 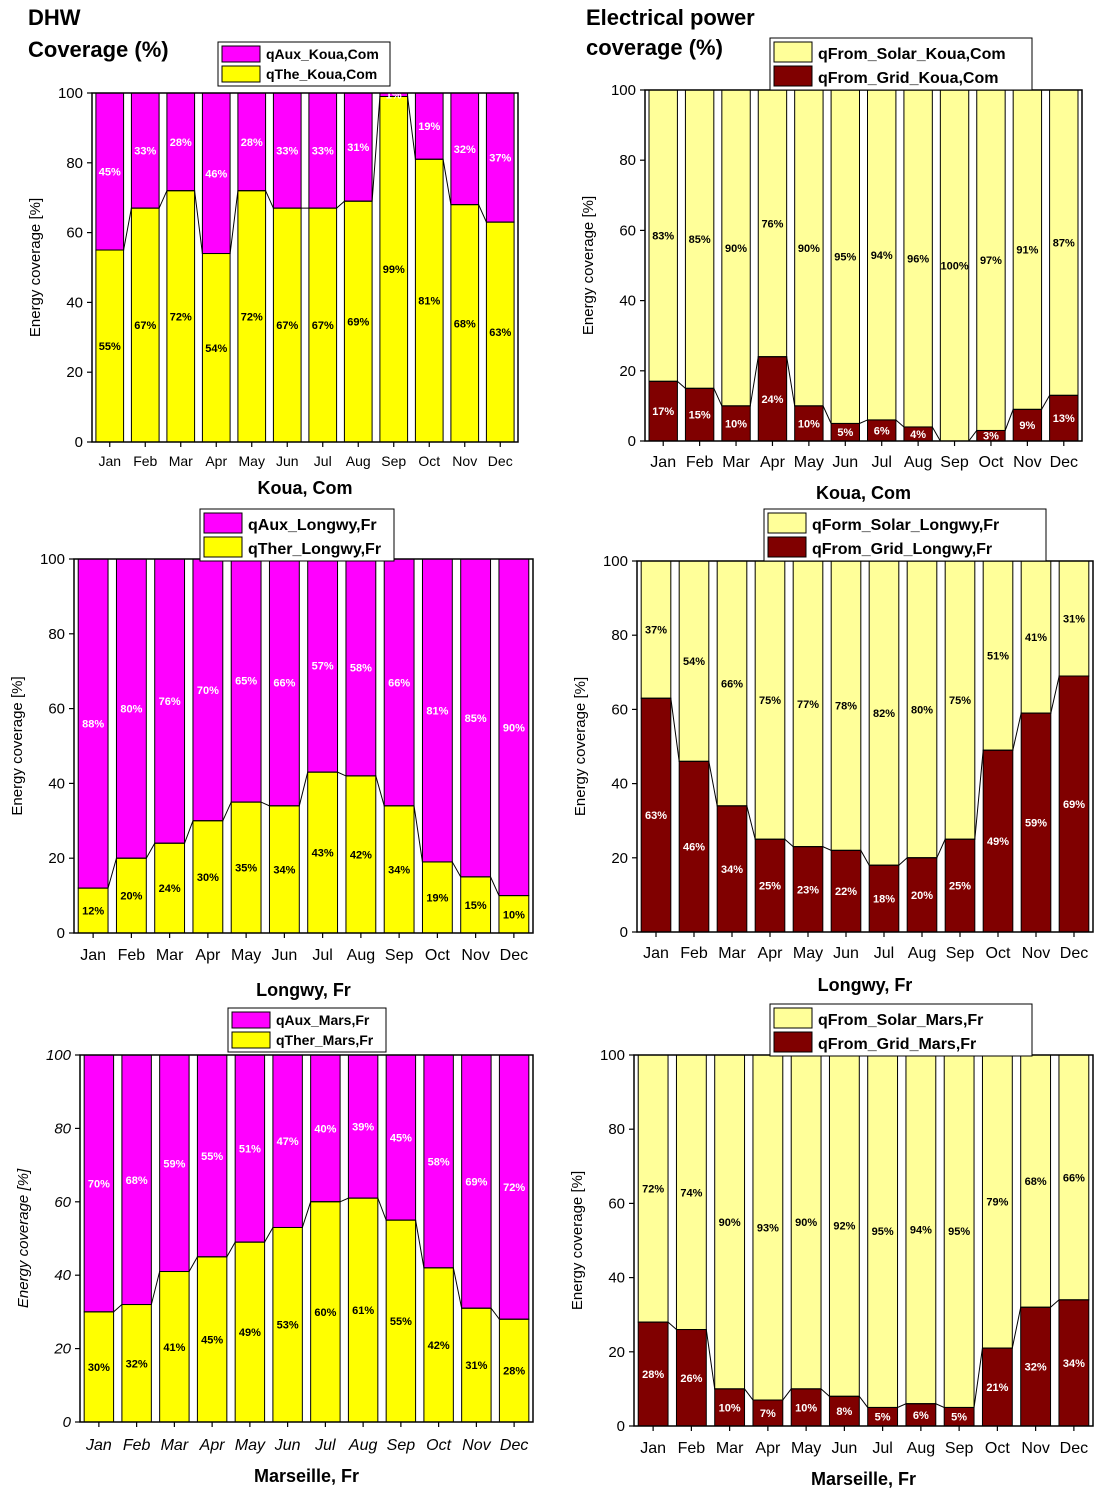 I want to click on dhw-marseille-ytick-label-40: 40, so click(x=62, y=1275).